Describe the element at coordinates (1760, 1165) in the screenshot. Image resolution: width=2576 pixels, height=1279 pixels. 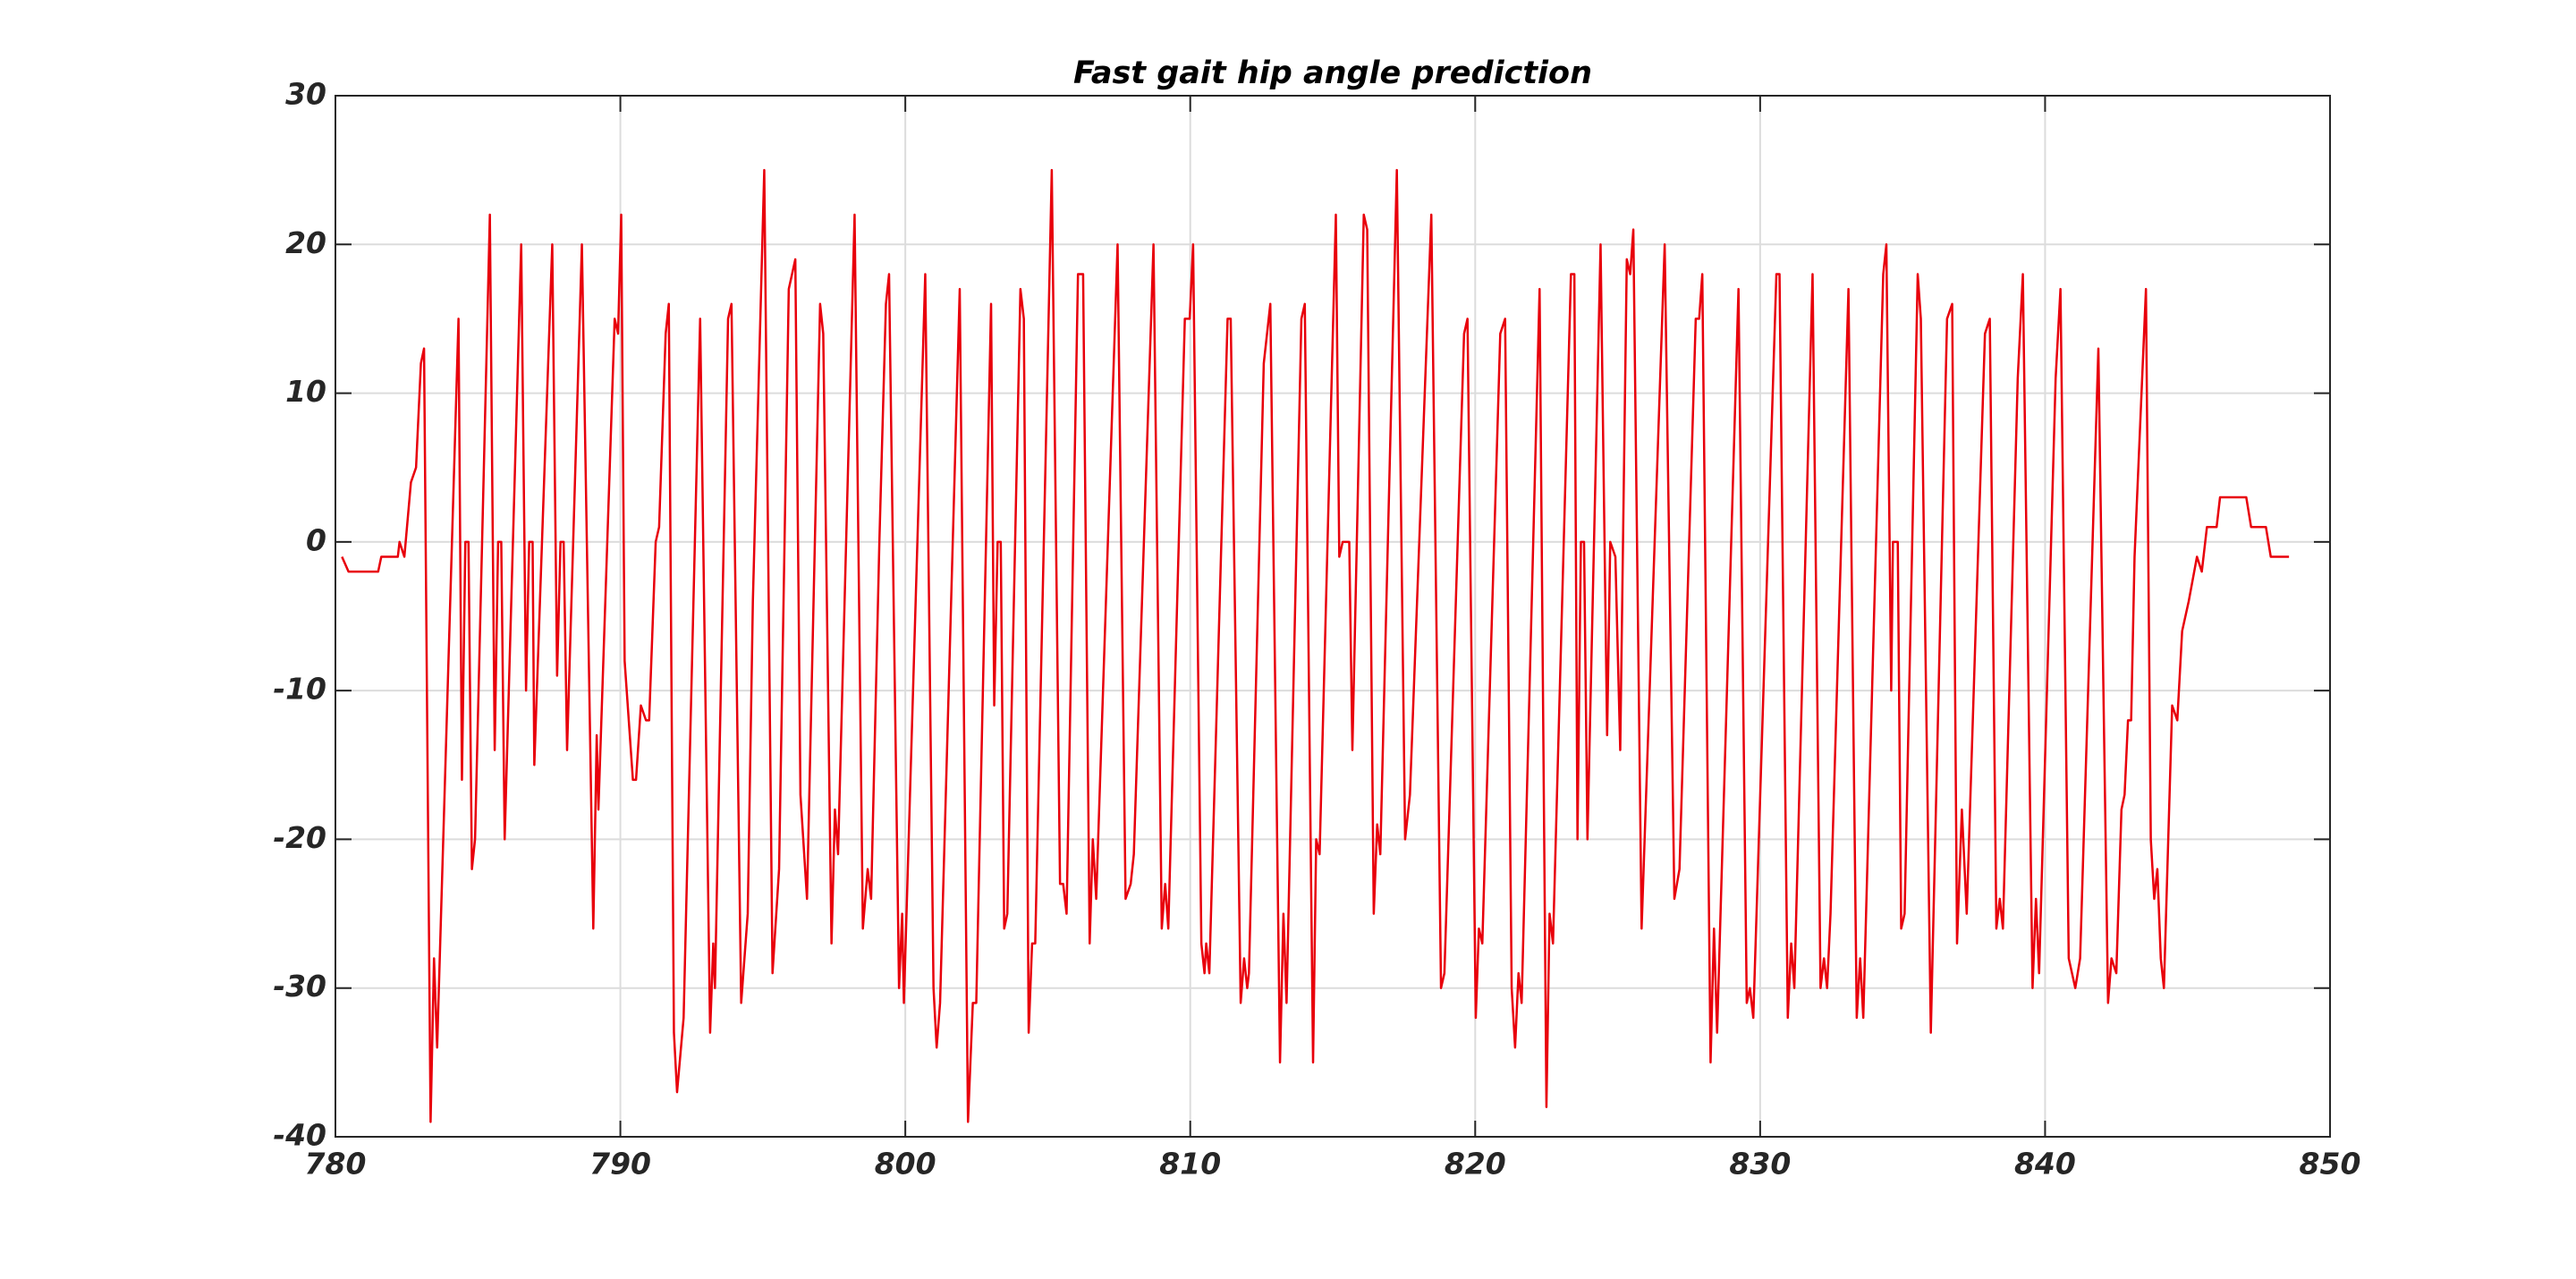
I see `x-tick-label: 830` at that location.